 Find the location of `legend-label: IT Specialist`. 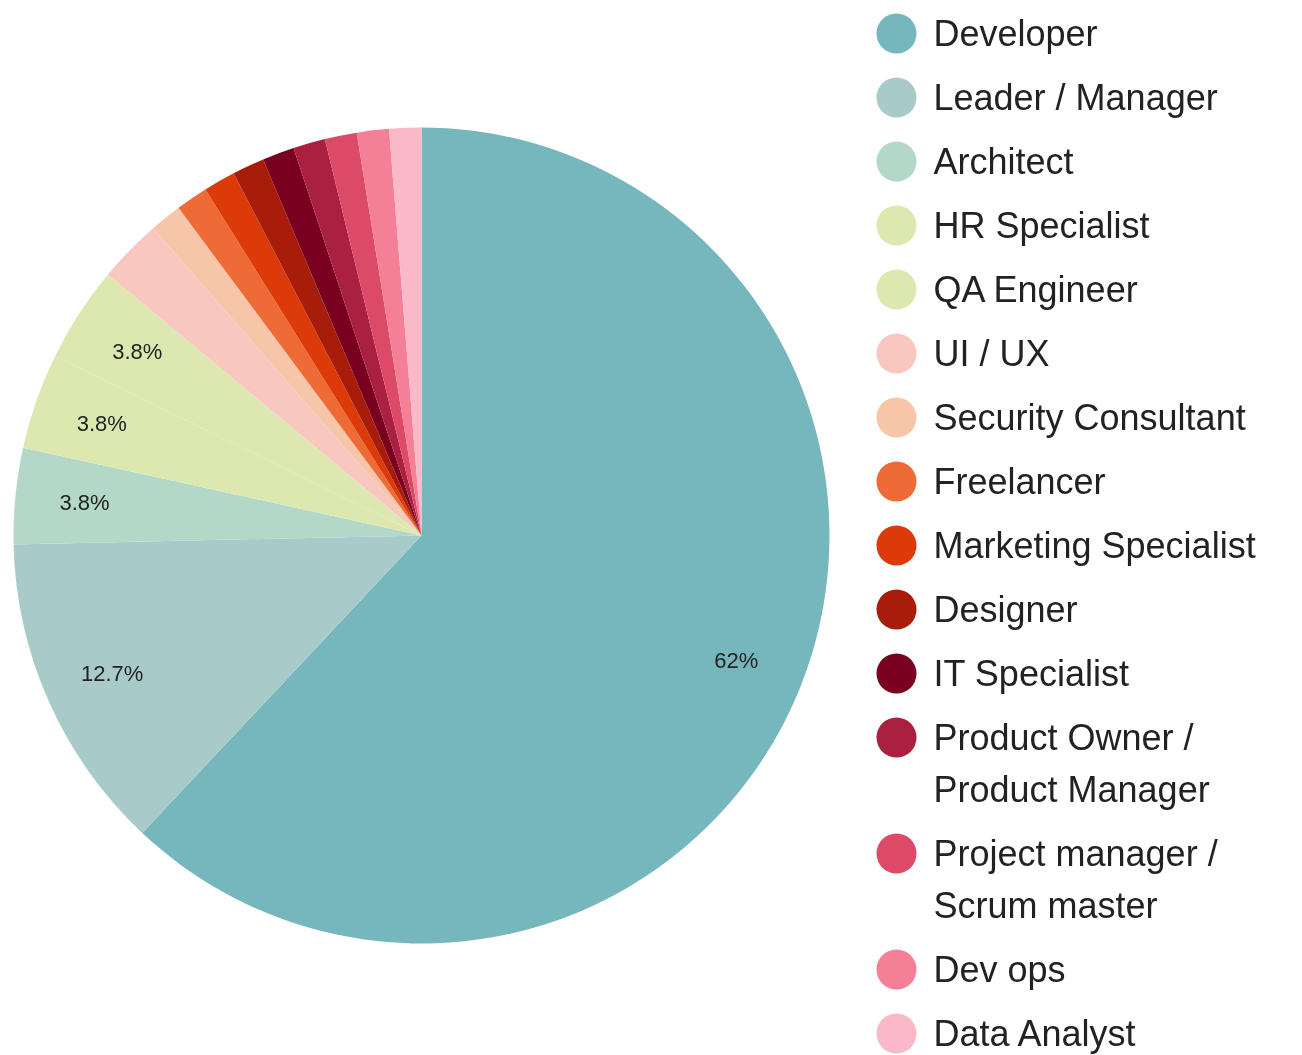

legend-label: IT Specialist is located at coordinates (1031, 673).